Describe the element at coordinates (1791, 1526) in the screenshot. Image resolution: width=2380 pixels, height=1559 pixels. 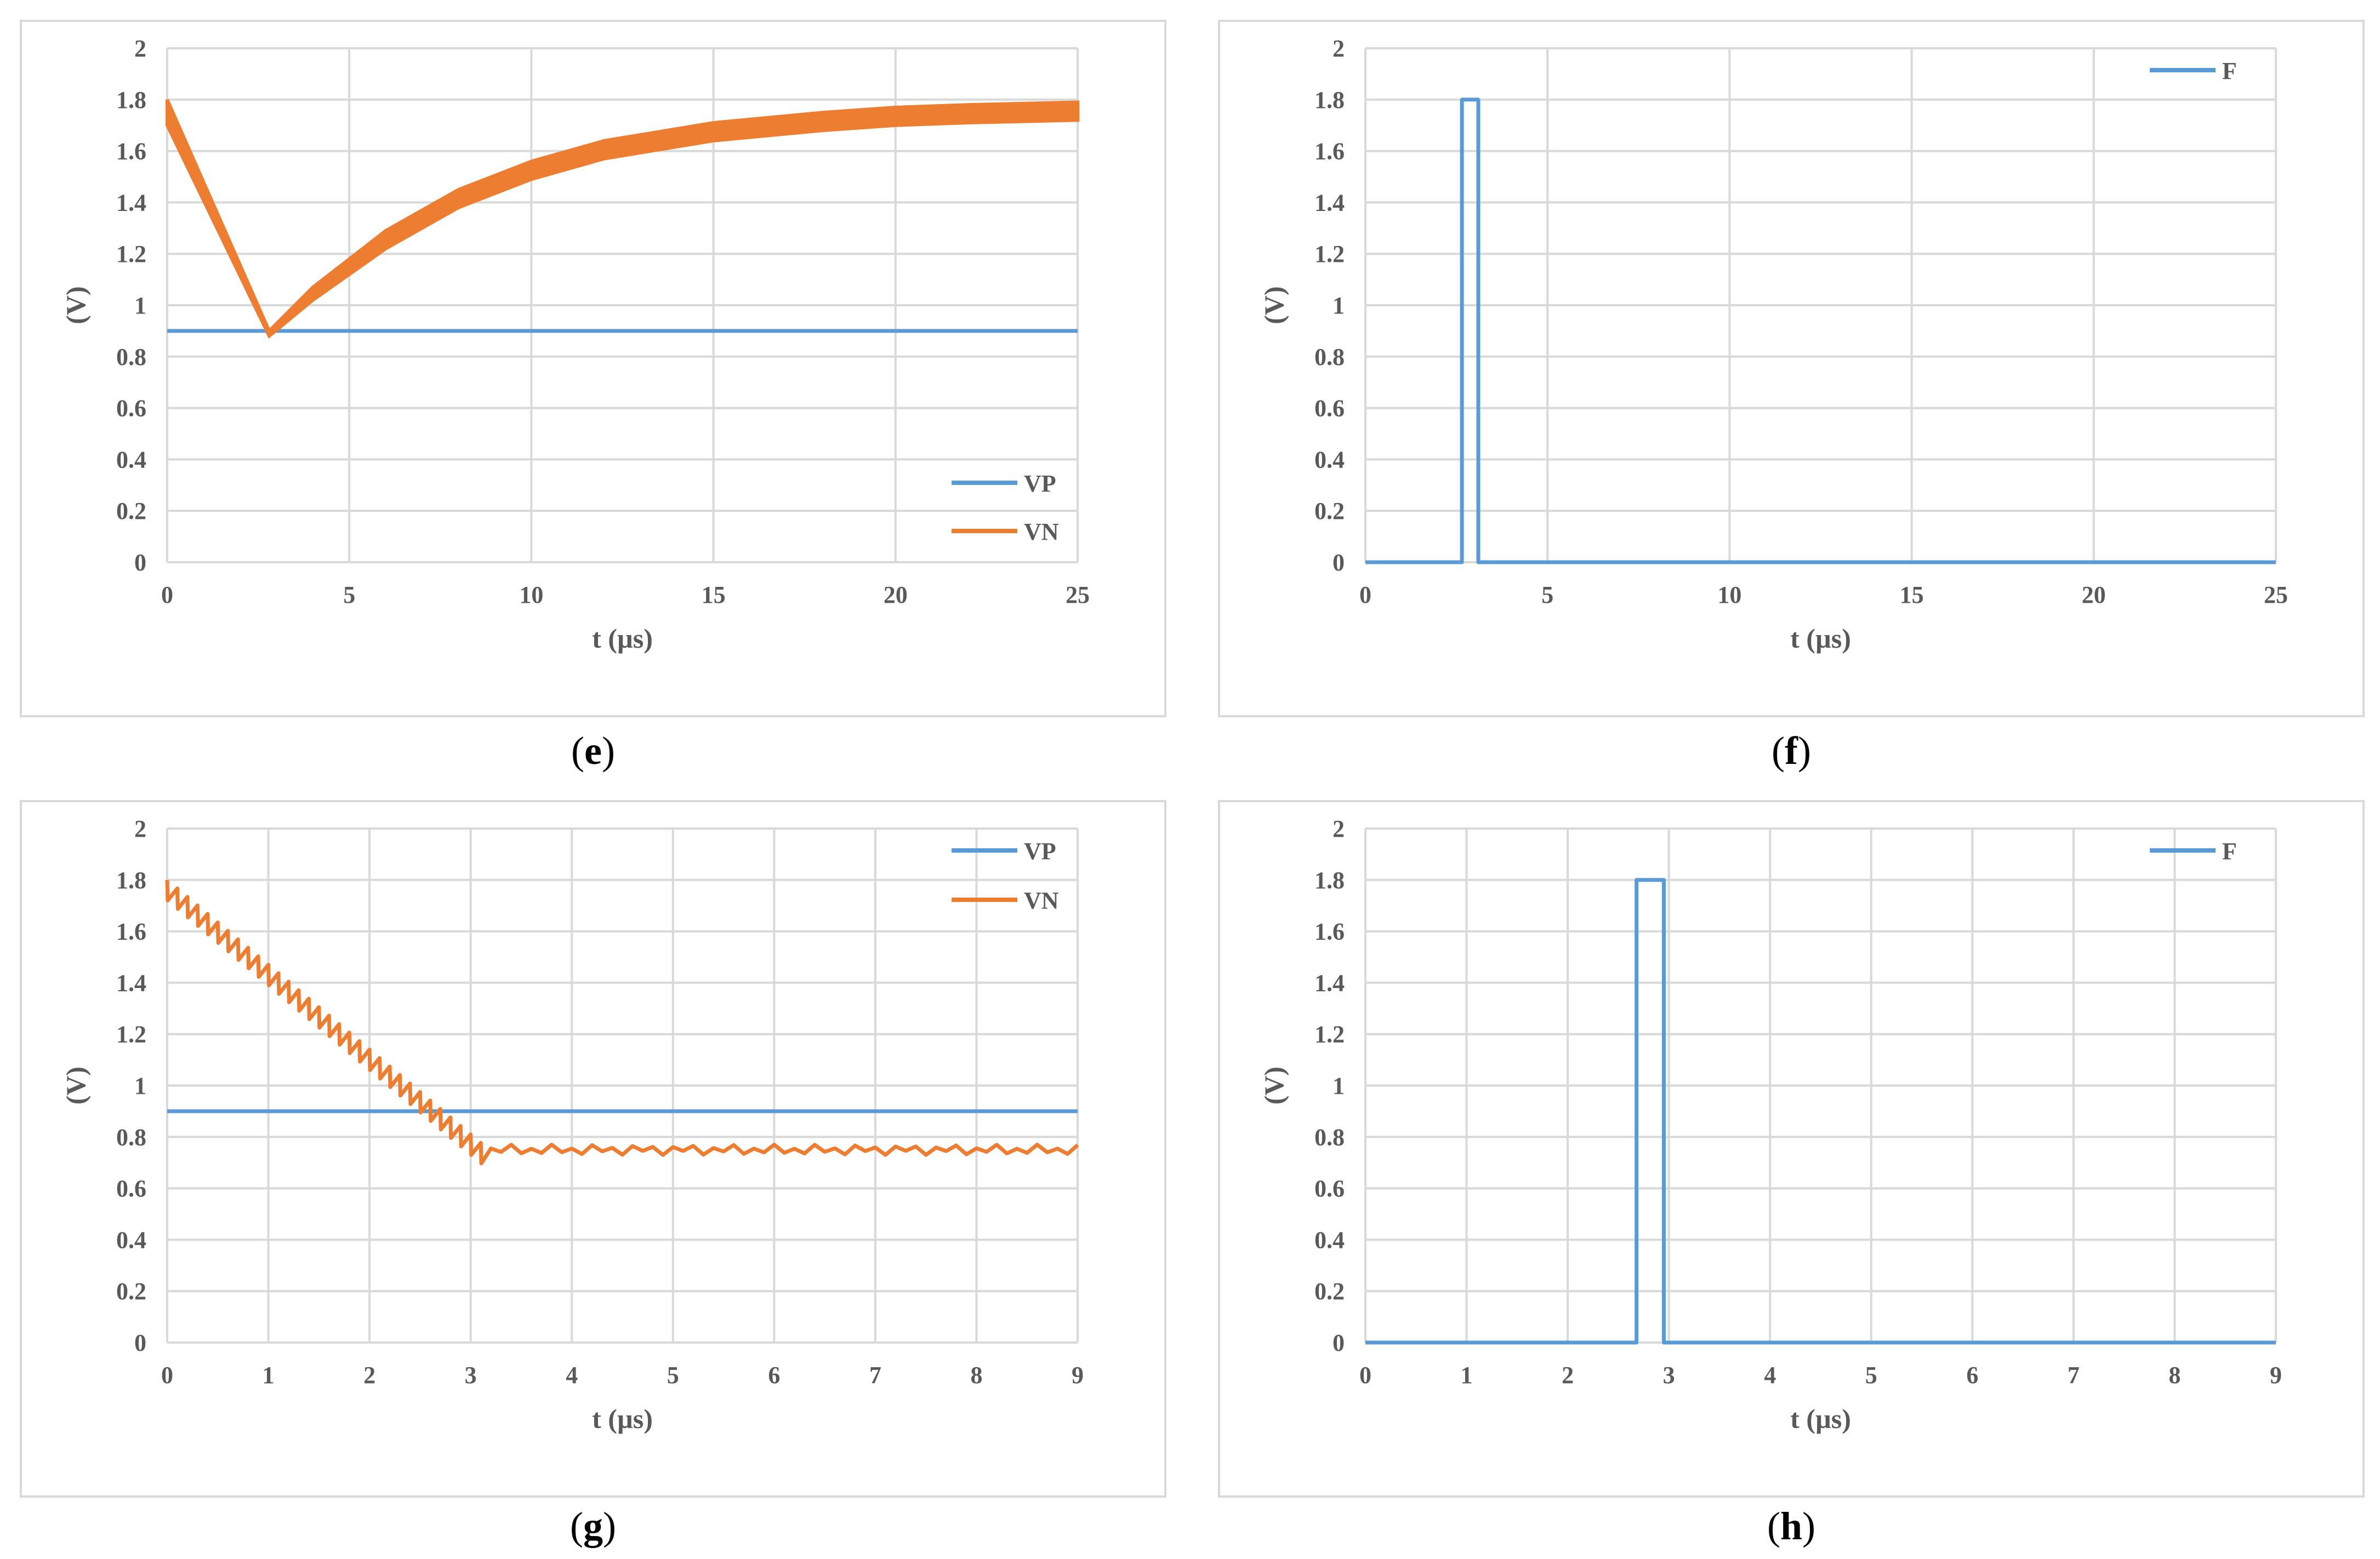
I see `caption-h: (h)` at that location.